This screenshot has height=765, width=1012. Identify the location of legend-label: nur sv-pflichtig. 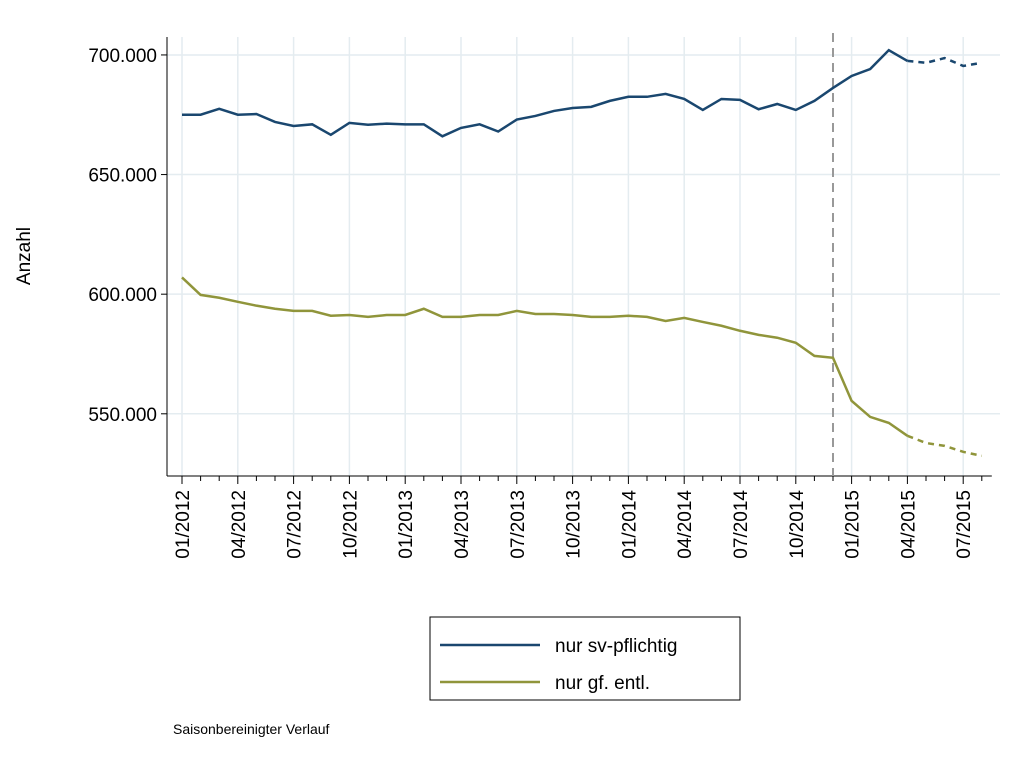
(616, 646).